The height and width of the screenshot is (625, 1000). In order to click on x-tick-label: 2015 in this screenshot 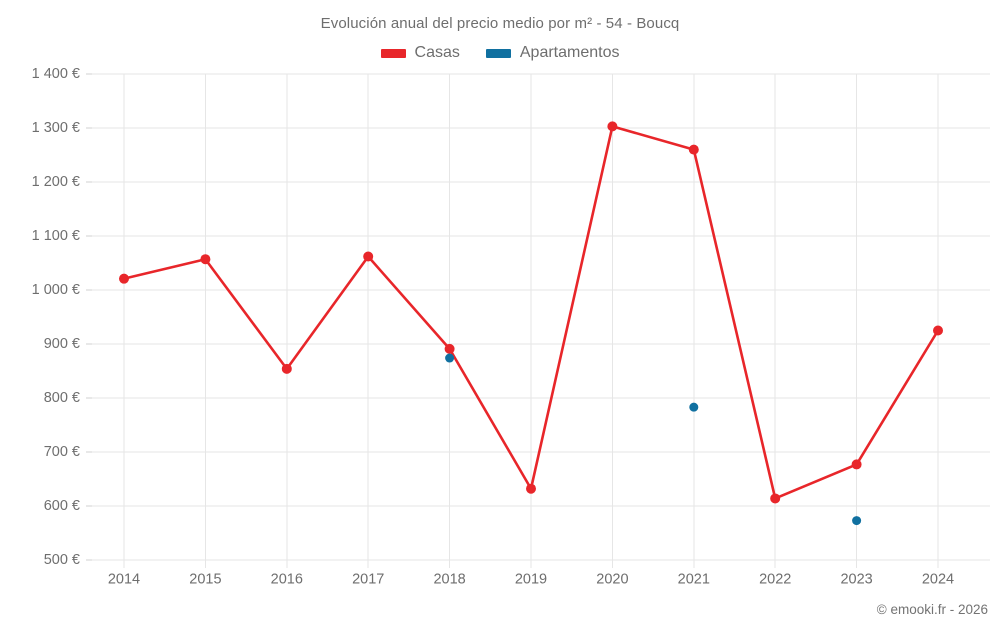, I will do `click(205, 580)`.